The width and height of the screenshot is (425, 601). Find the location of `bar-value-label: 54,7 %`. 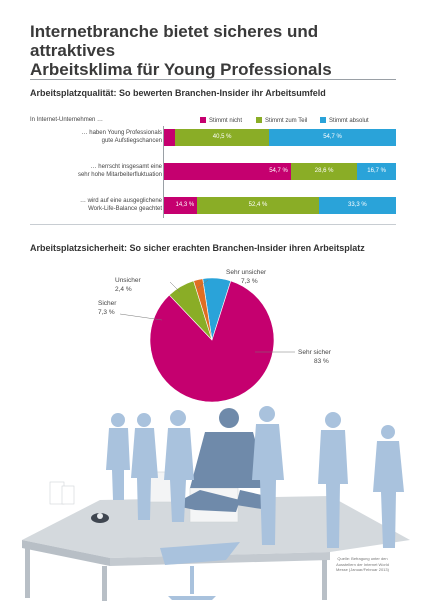

bar-value-label: 54,7 % is located at coordinates (332, 137).